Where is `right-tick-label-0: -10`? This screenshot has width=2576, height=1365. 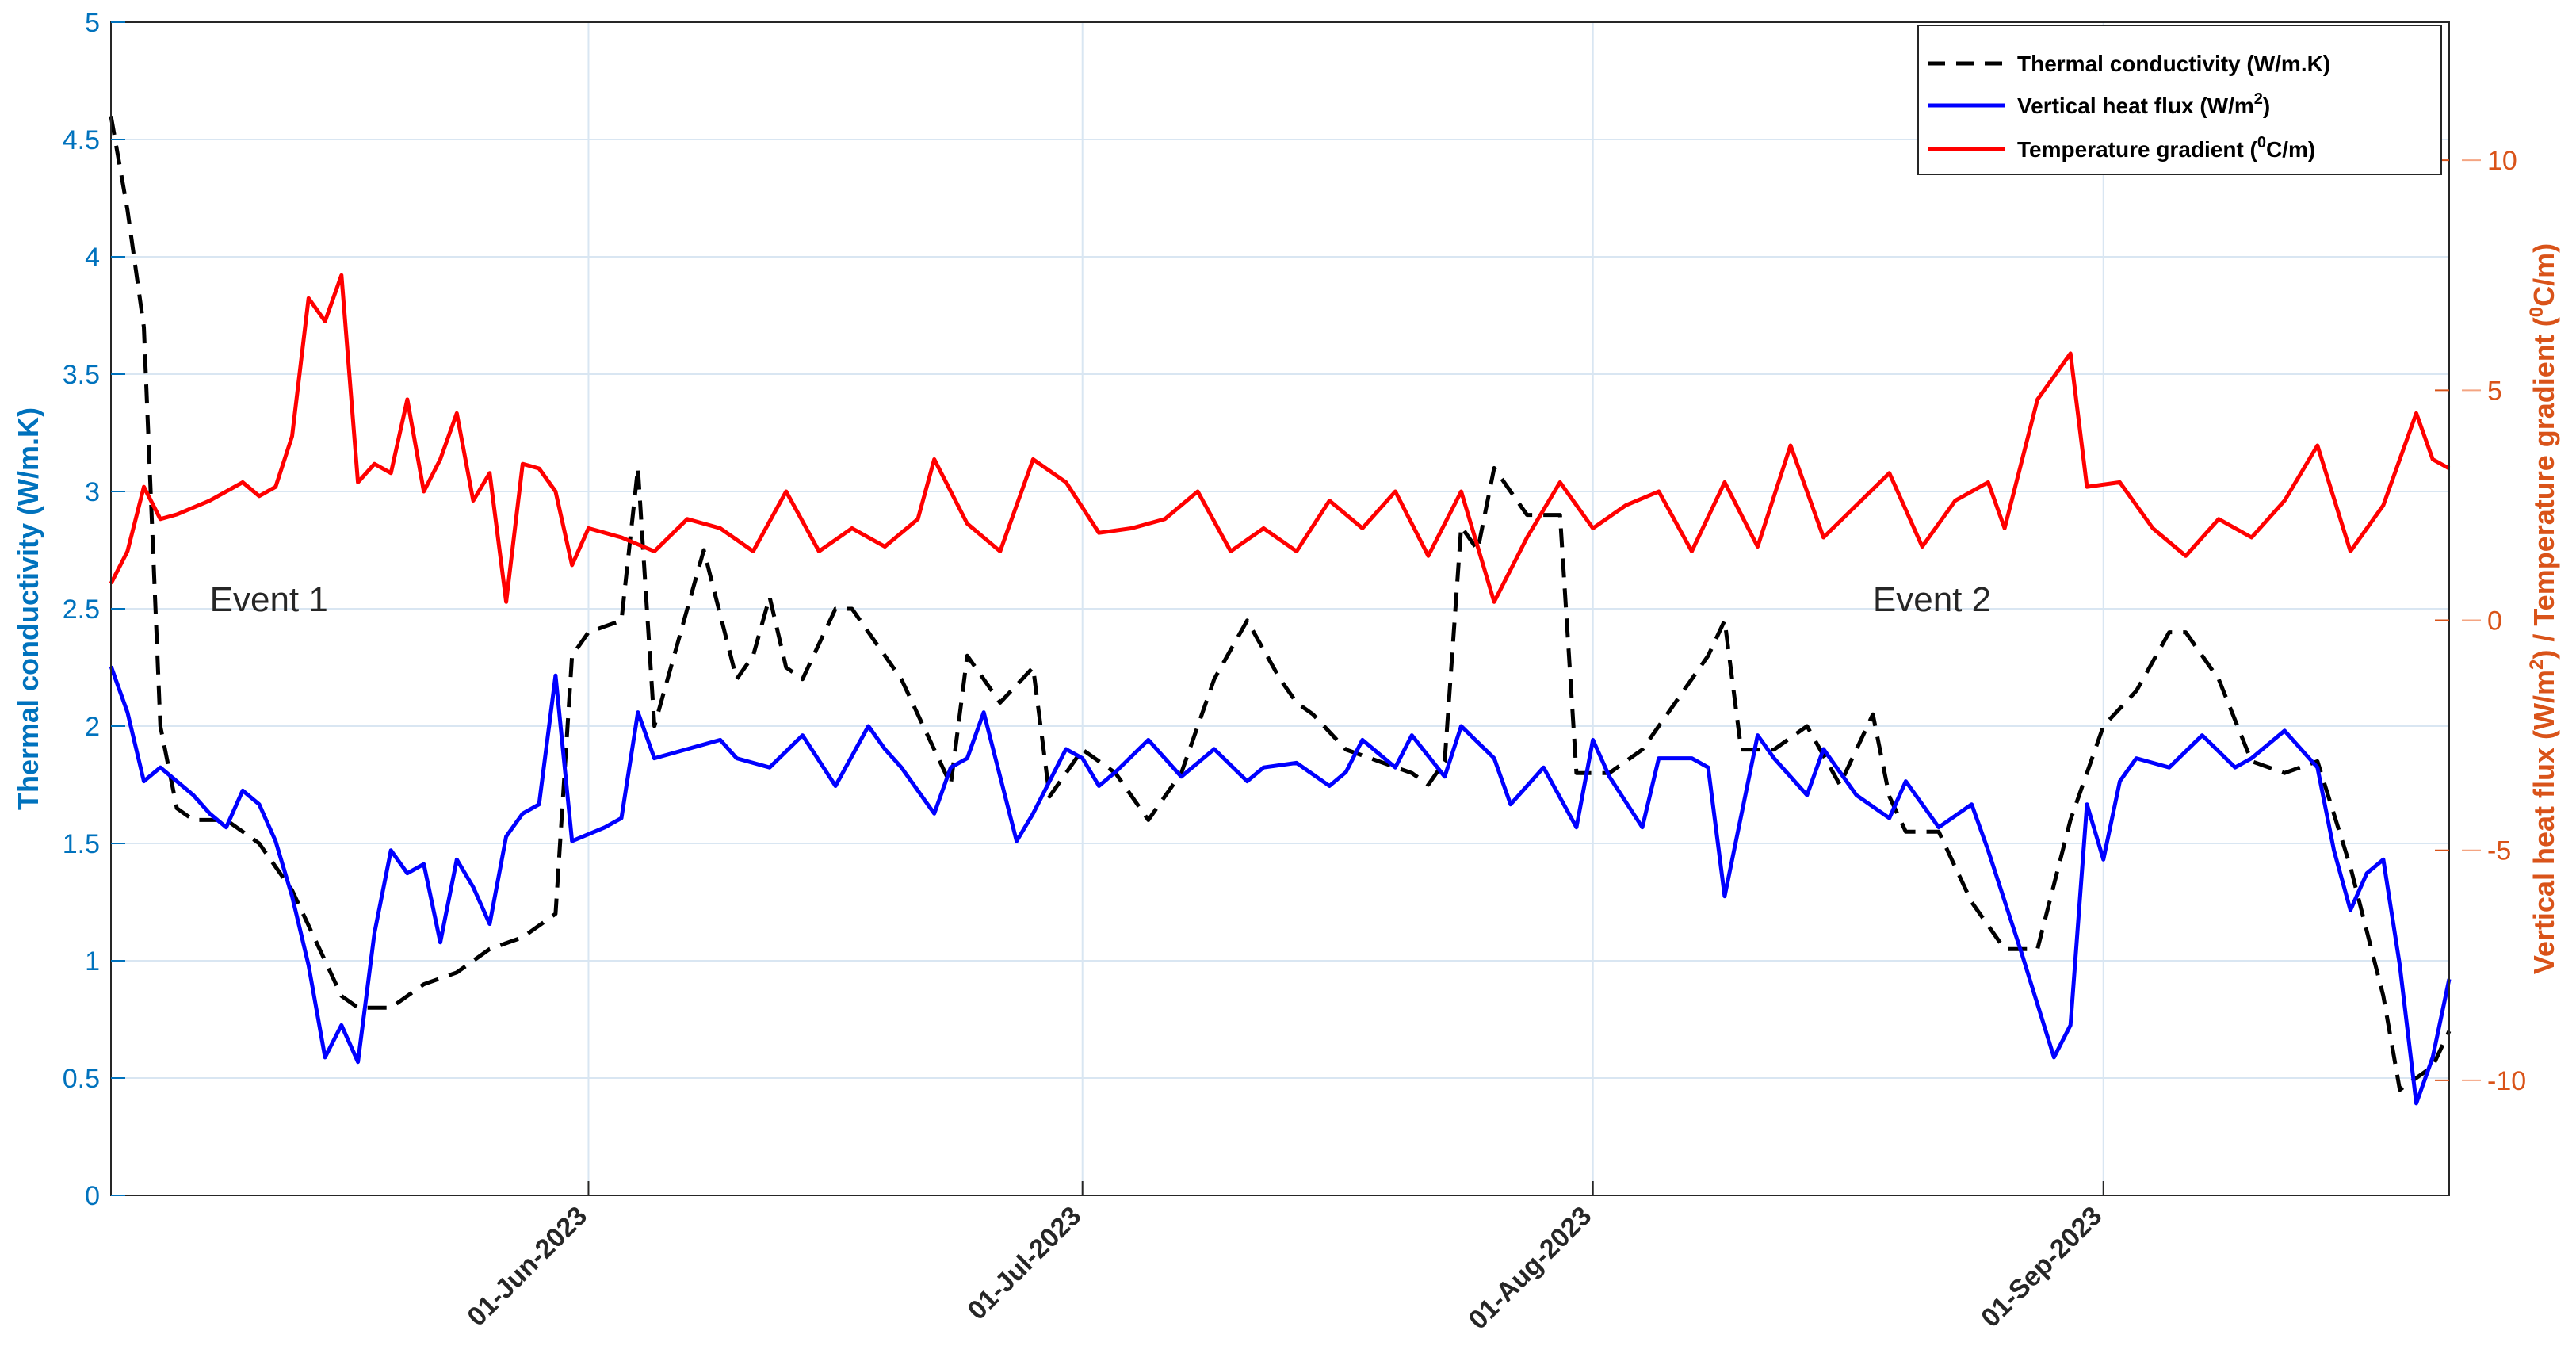 right-tick-label-0: -10 is located at coordinates (2506, 1081).